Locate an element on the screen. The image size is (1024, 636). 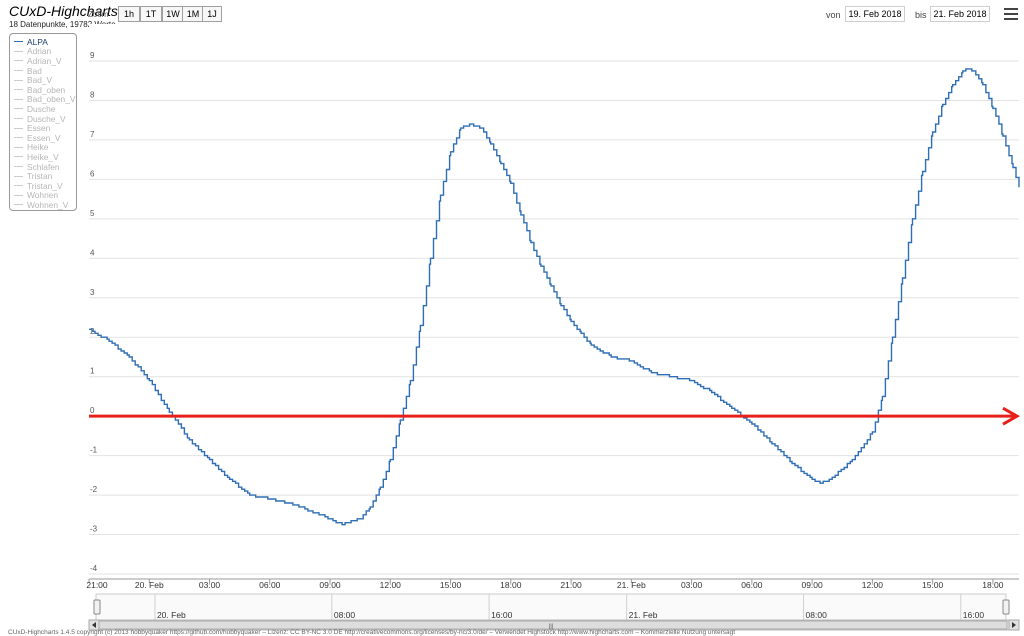
legend-item-dusche-v: Dusche_V is located at coordinates (43, 119).